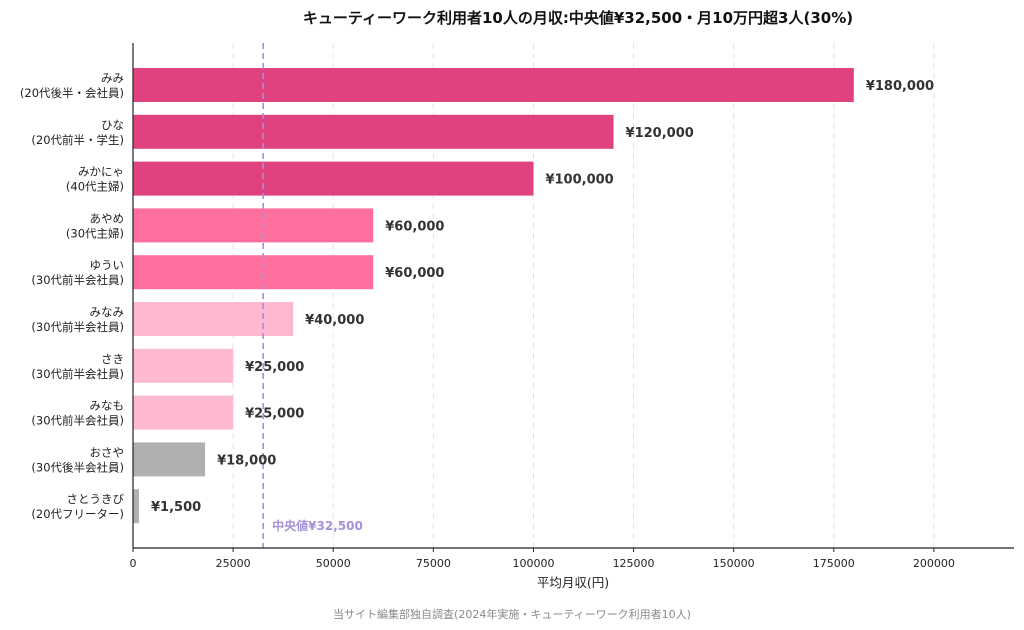 This screenshot has height=630, width=1024. I want to click on category-label: さとうきび(20代フリーター), so click(77, 506).